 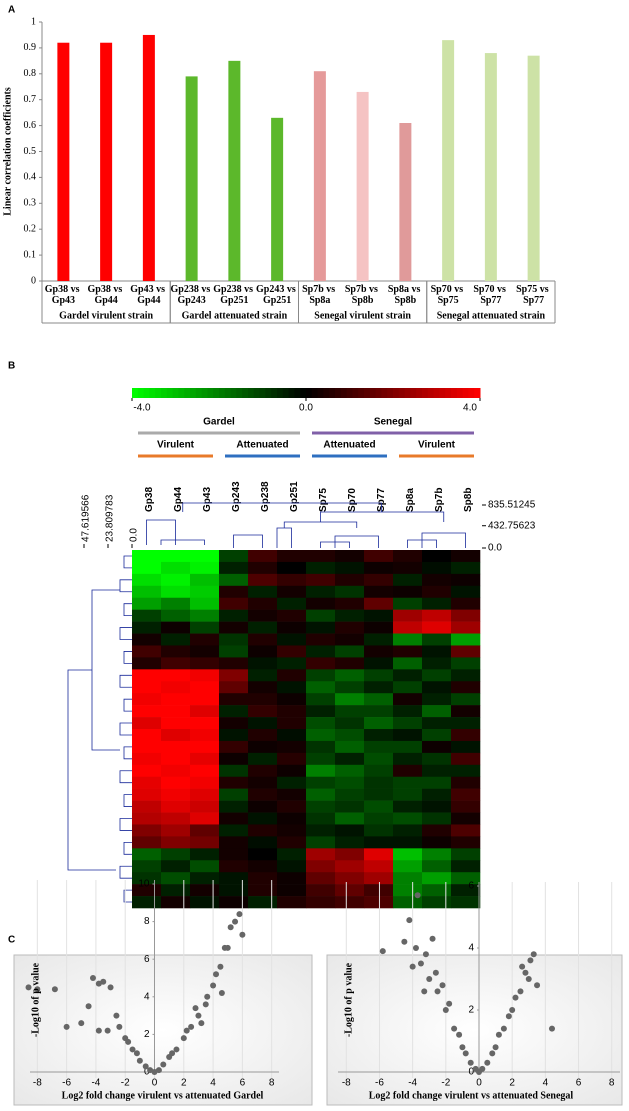 I want to click on x-tick-label: 2, so click(x=184, y=1083).